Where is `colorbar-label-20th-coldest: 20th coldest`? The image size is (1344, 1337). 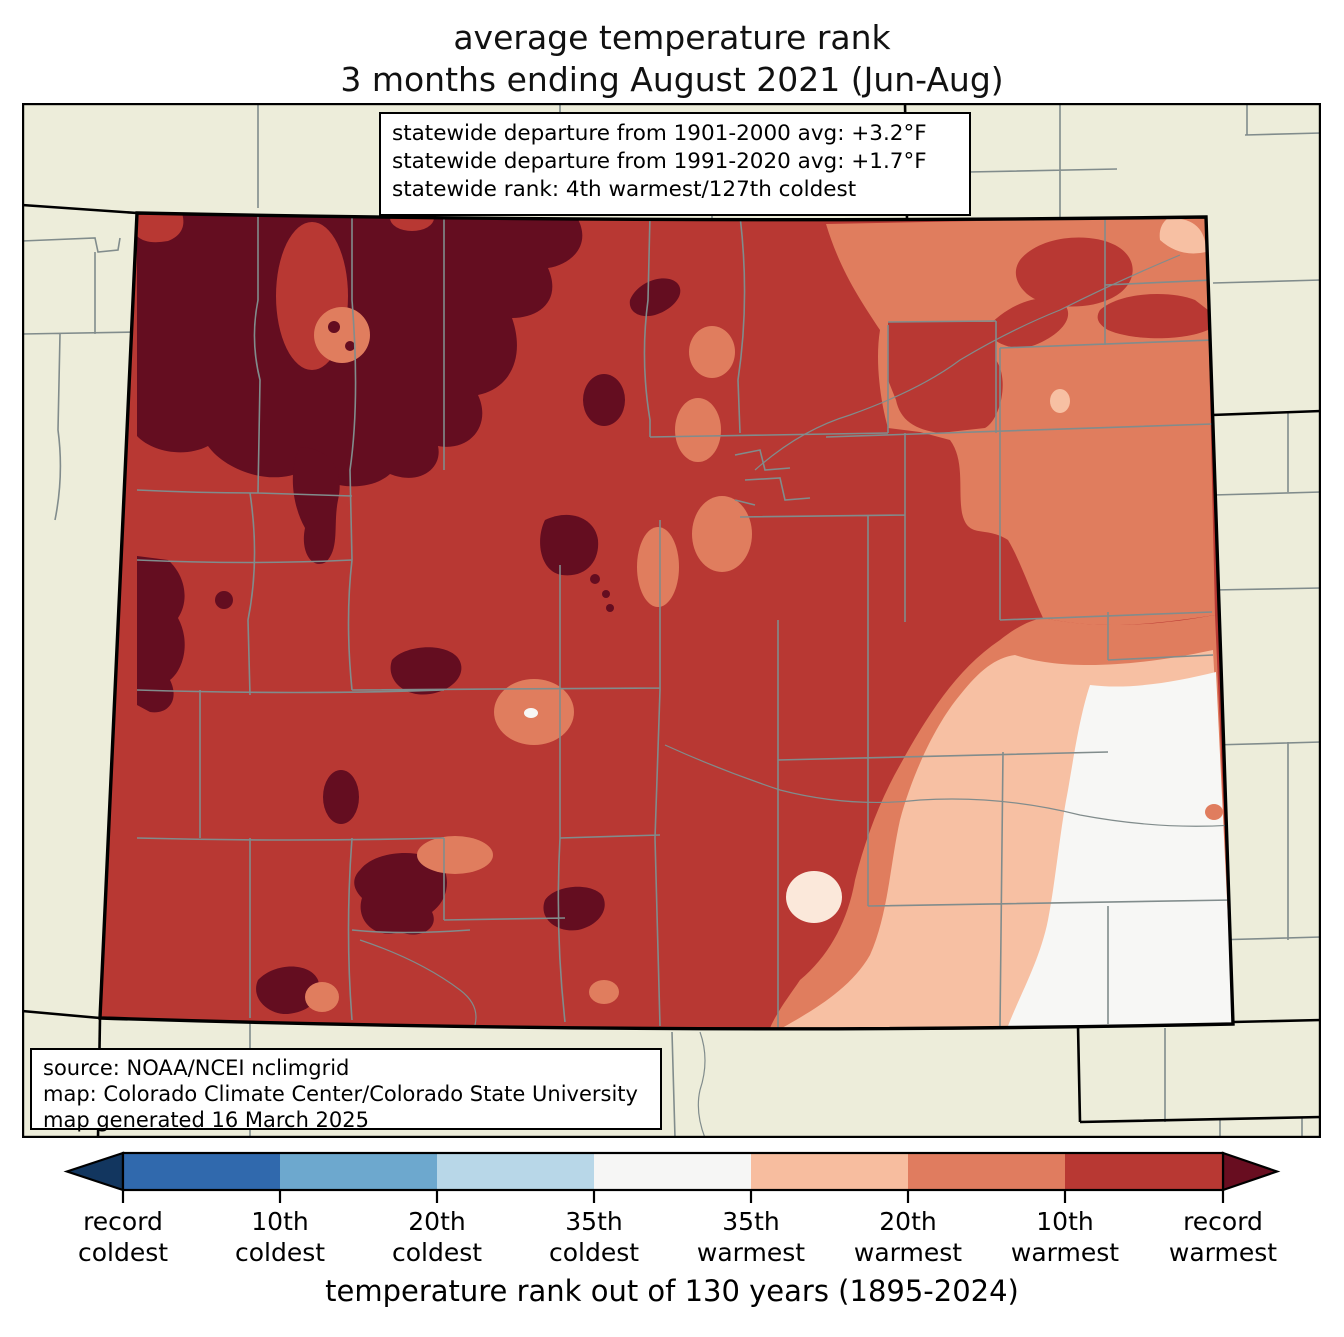
colorbar-label-20th-coldest: 20th coldest is located at coordinates (437, 1237).